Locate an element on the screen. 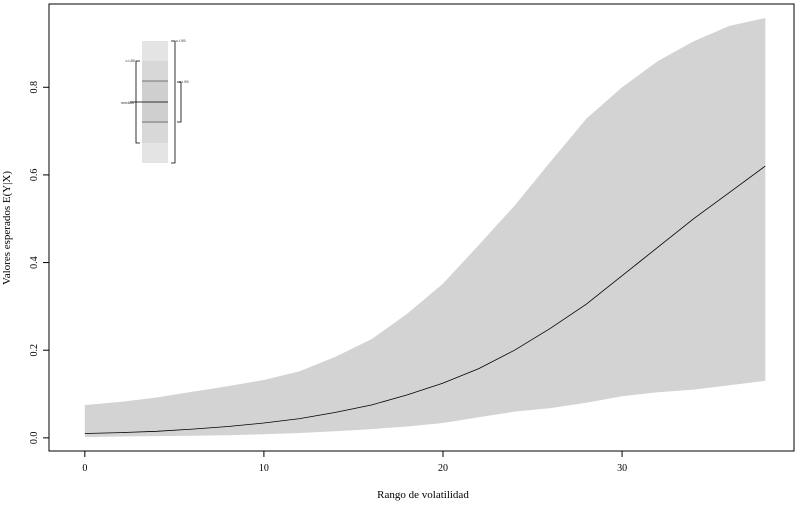 The width and height of the screenshot is (800, 505). y-tick-label: 0.6 is located at coordinates (34, 175).